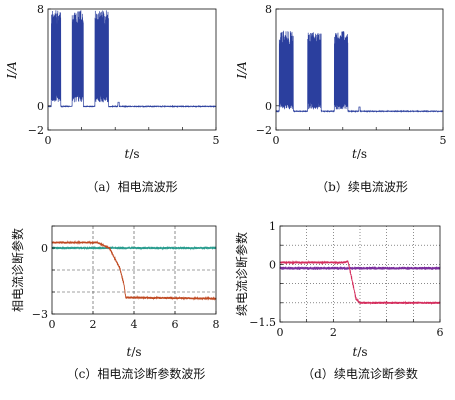 The height and width of the screenshot is (400, 455). I want to click on y-axis-label: 续电流诊断参数, so click(241, 274).